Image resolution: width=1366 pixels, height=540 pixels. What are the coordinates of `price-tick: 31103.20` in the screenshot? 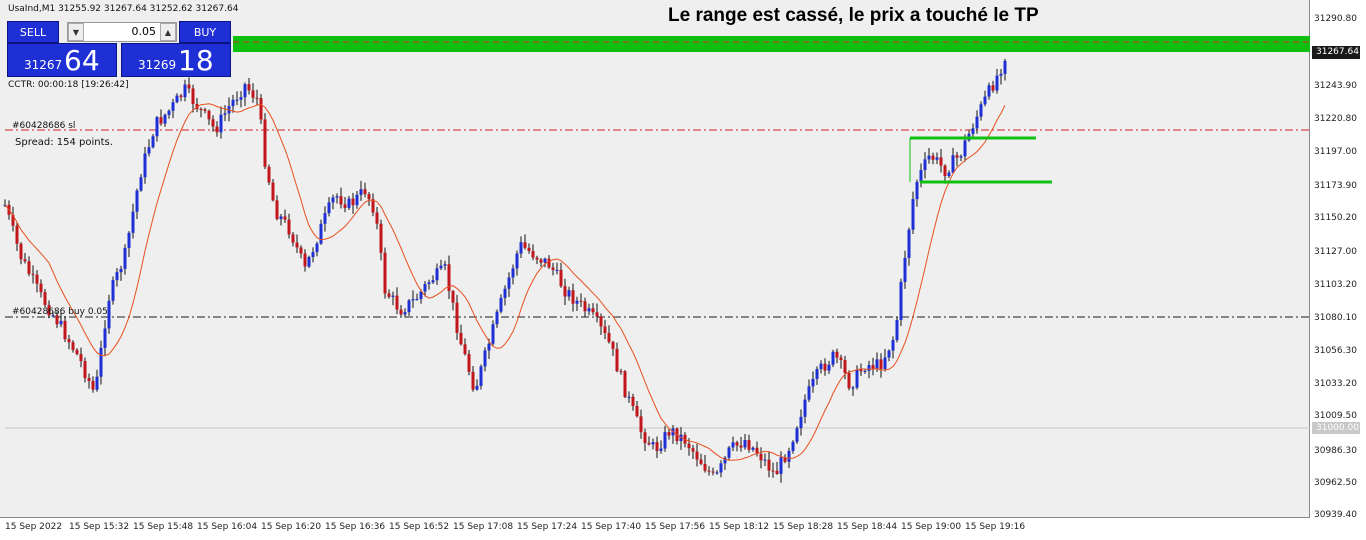 It's located at (1335, 285).